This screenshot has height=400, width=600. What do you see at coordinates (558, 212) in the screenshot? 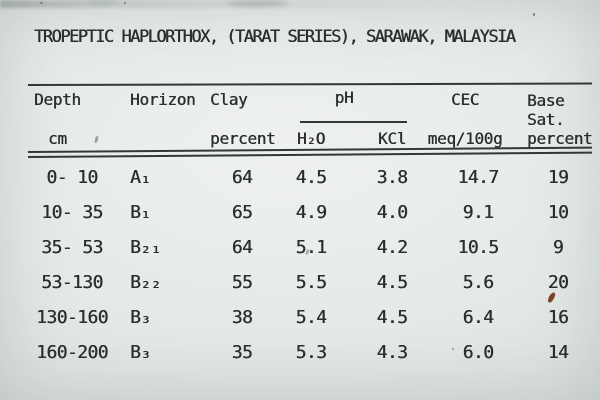
I see `cell-base-sat: 10` at bounding box center [558, 212].